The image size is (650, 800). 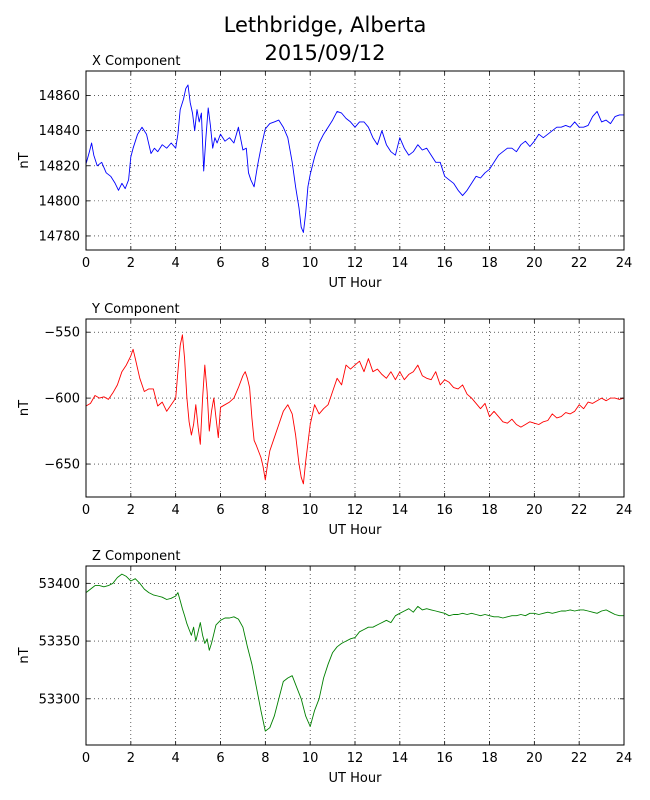 What do you see at coordinates (86, 758) in the screenshot?
I see `z-xtick-label-0: 0` at bounding box center [86, 758].